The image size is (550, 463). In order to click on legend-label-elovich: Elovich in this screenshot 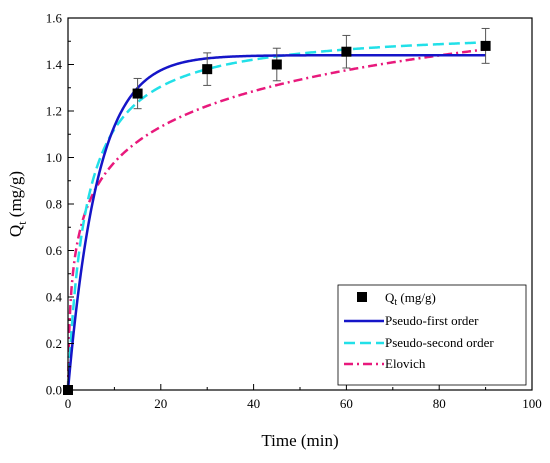, I will do `click(405, 363)`.